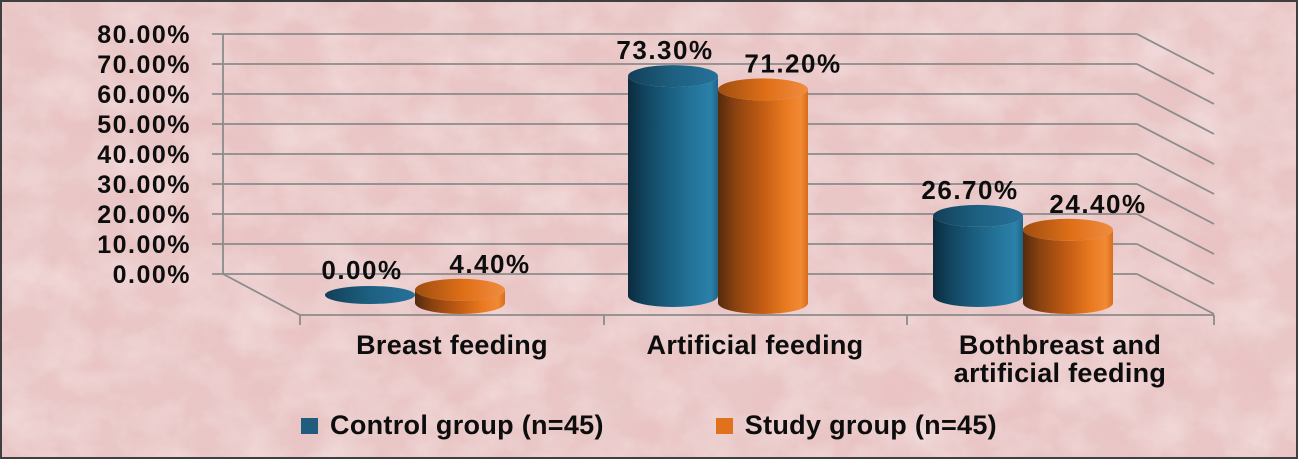 Image resolution: width=1298 pixels, height=459 pixels. I want to click on cylinder-control-1-body, so click(673, 191).